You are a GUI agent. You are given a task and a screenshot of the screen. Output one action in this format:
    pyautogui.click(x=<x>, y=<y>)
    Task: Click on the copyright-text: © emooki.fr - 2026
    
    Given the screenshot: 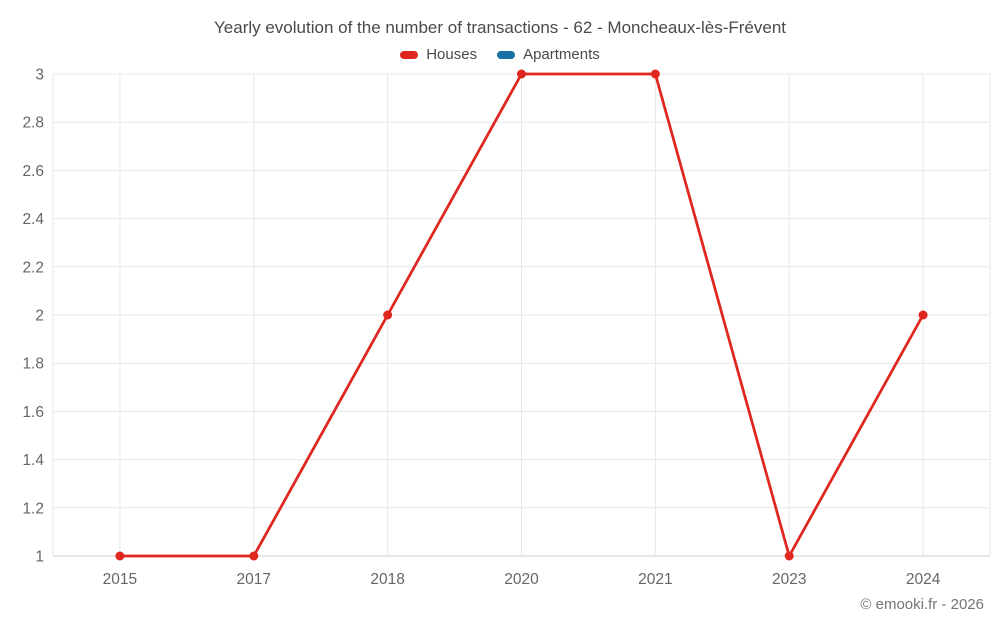 What is the action you would take?
    pyautogui.click(x=922, y=604)
    